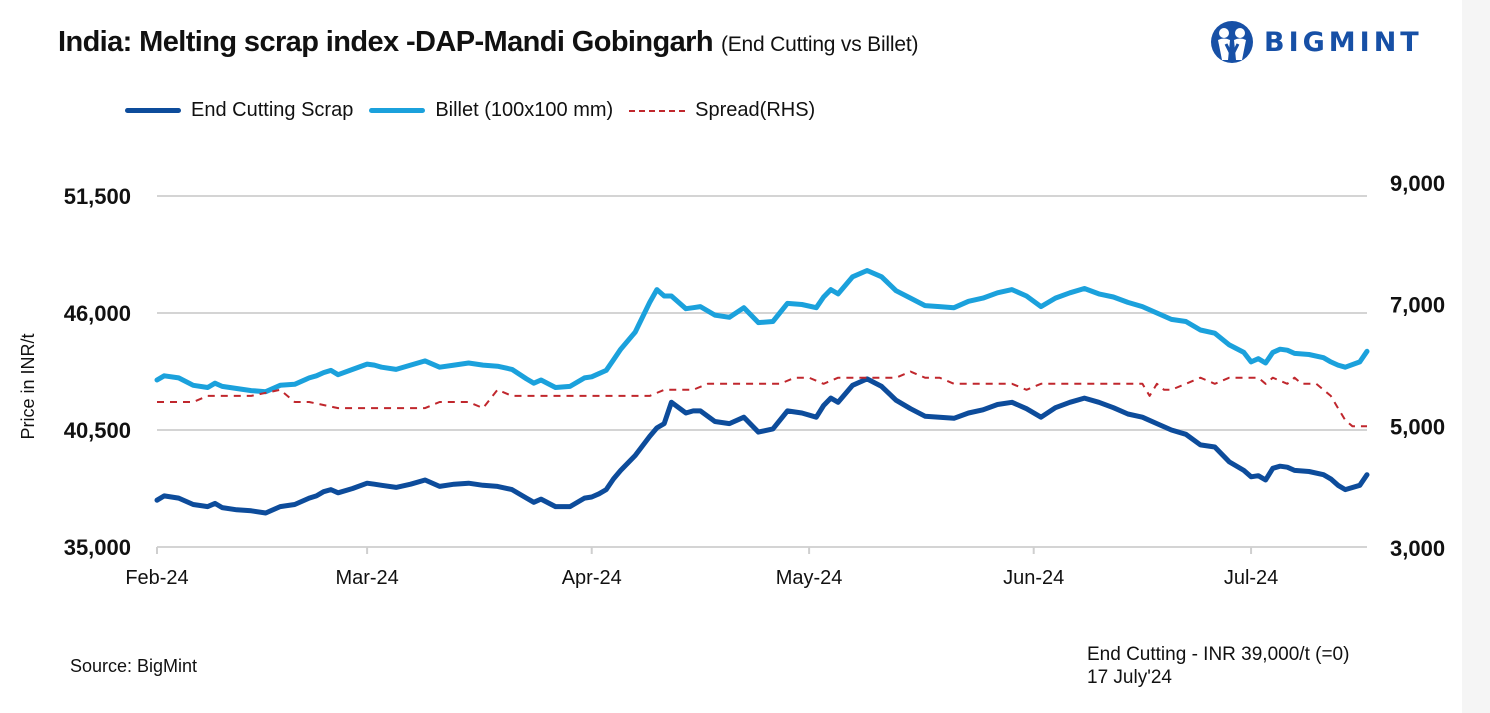 This screenshot has height=713, width=1490. I want to click on bigmint-logo: BIGMINT, so click(1316, 42).